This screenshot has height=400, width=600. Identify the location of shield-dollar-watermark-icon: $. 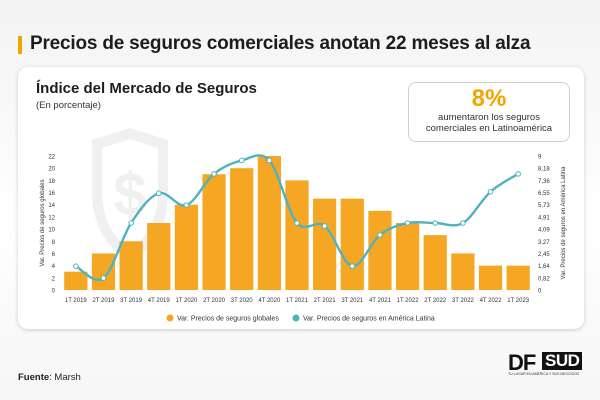
(130, 195).